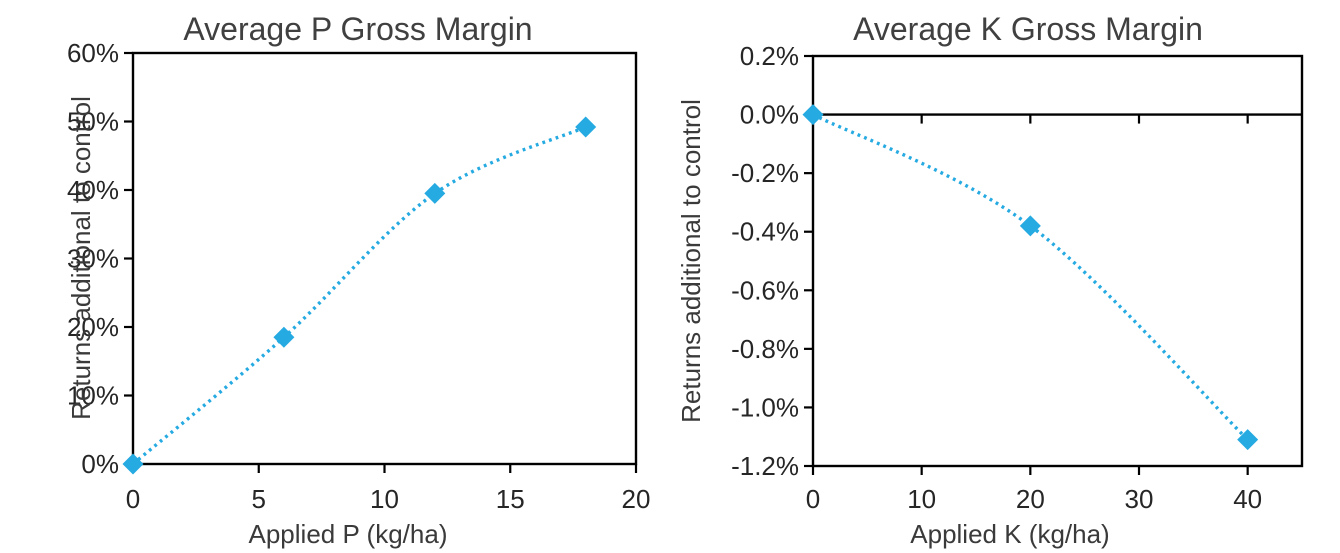 The image size is (1340, 553). I want to click on y-tick-label: 0%, so click(100, 464).